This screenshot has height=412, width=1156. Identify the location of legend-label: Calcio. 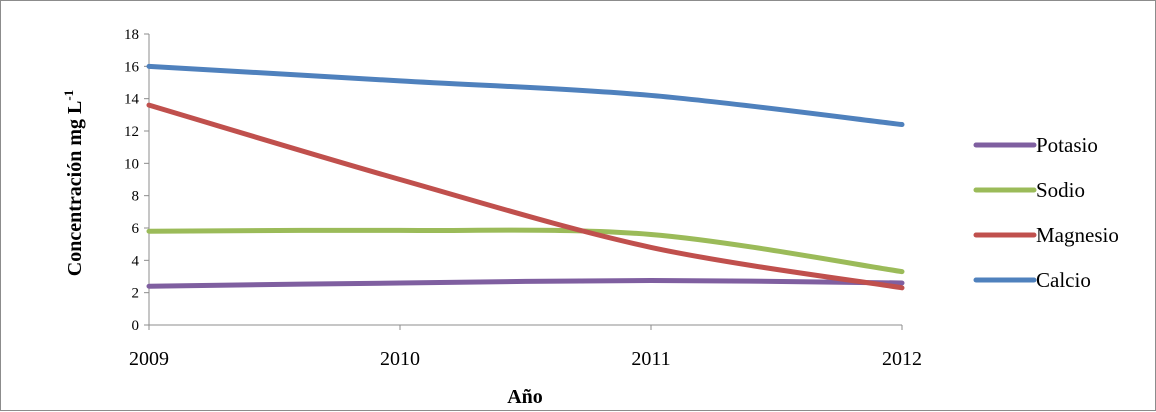
(1063, 280).